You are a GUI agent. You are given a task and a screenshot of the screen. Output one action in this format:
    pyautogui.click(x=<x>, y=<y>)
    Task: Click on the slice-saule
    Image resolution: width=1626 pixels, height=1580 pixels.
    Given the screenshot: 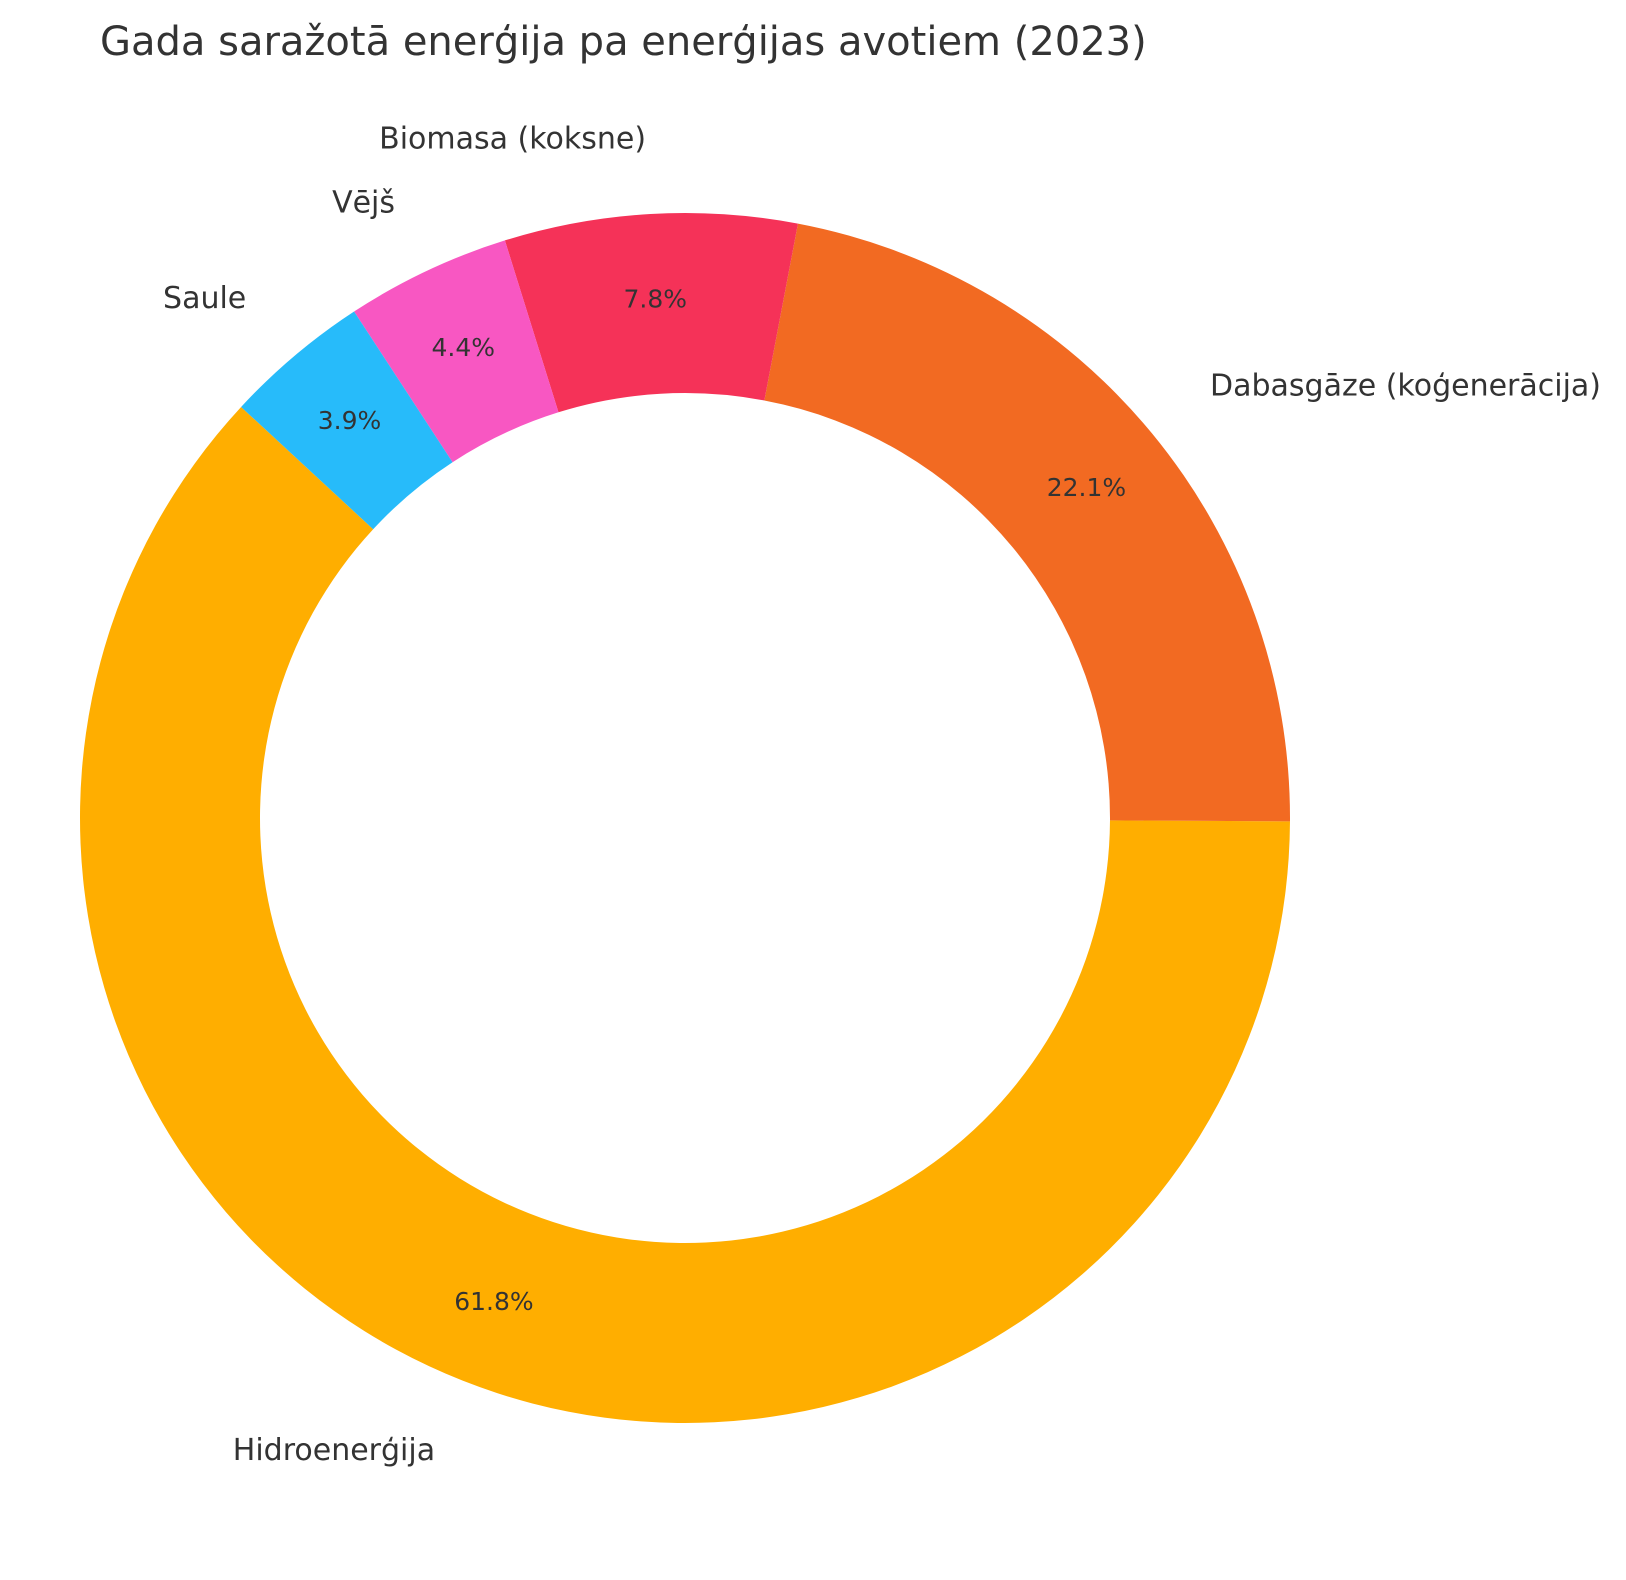 What is the action you would take?
    pyautogui.click(x=347, y=420)
    